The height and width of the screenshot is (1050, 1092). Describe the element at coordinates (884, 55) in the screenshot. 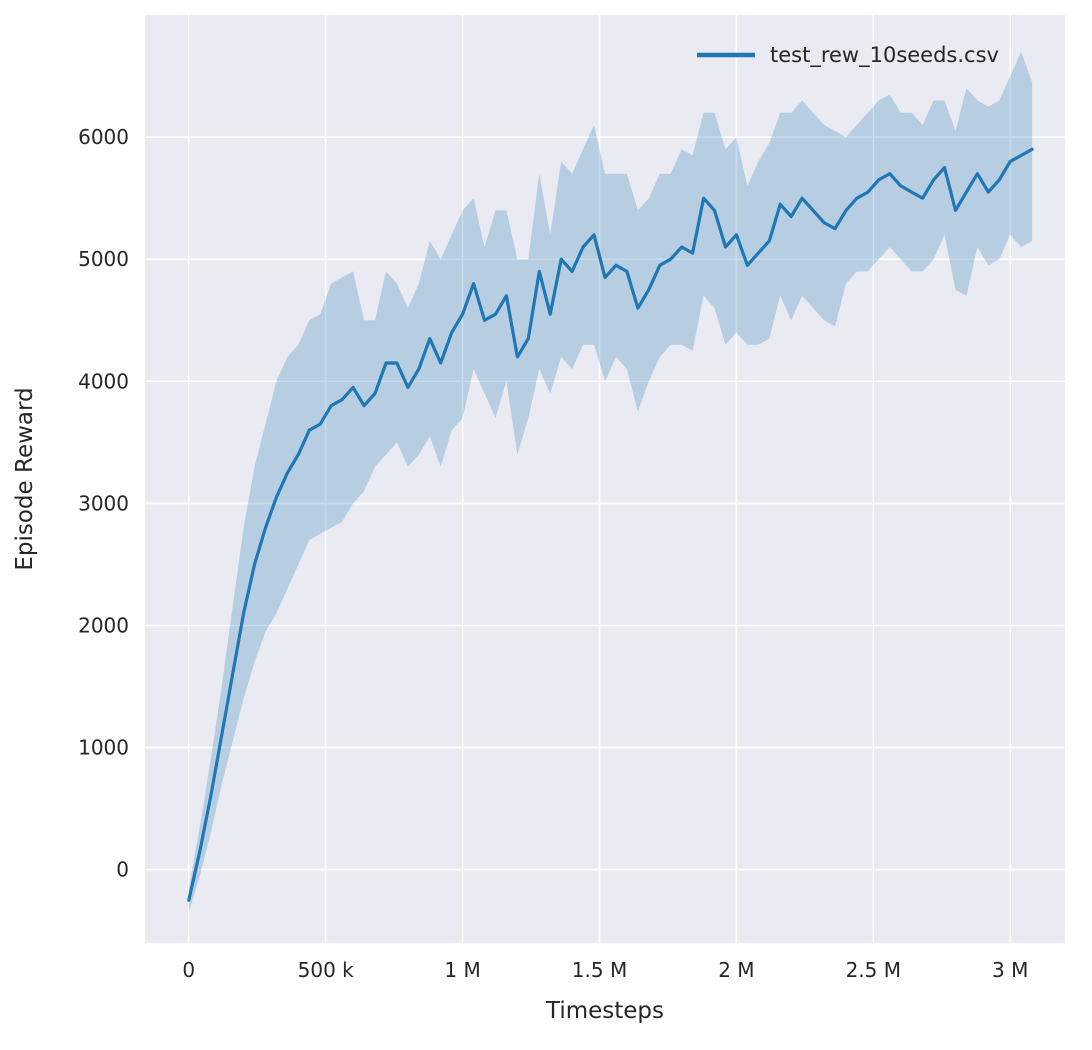

I see `legend-label: test_rew_10seeds.csv` at that location.